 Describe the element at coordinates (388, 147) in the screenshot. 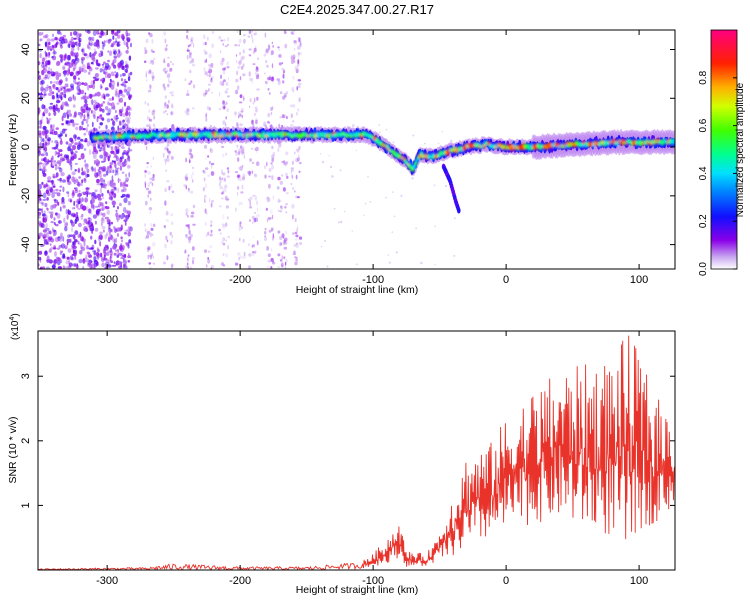

I see `ridge-peak-cell` at that location.